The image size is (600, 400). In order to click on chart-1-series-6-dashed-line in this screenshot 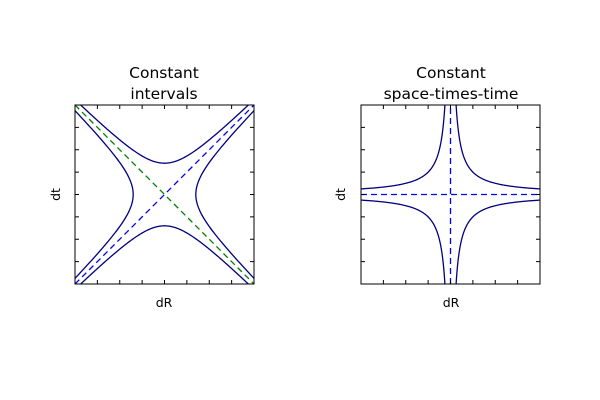, I will do `click(164, 194)`.